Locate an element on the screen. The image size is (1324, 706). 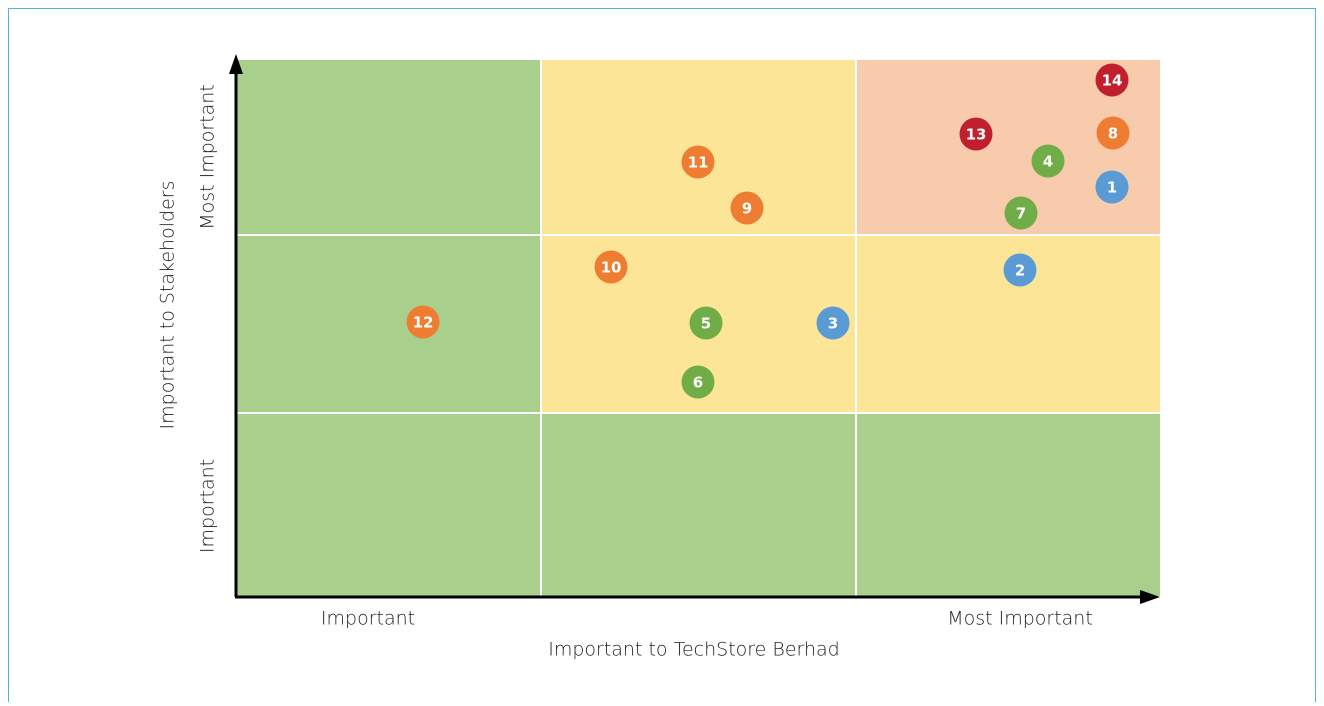
node-label: 7 is located at coordinates (1021, 214).